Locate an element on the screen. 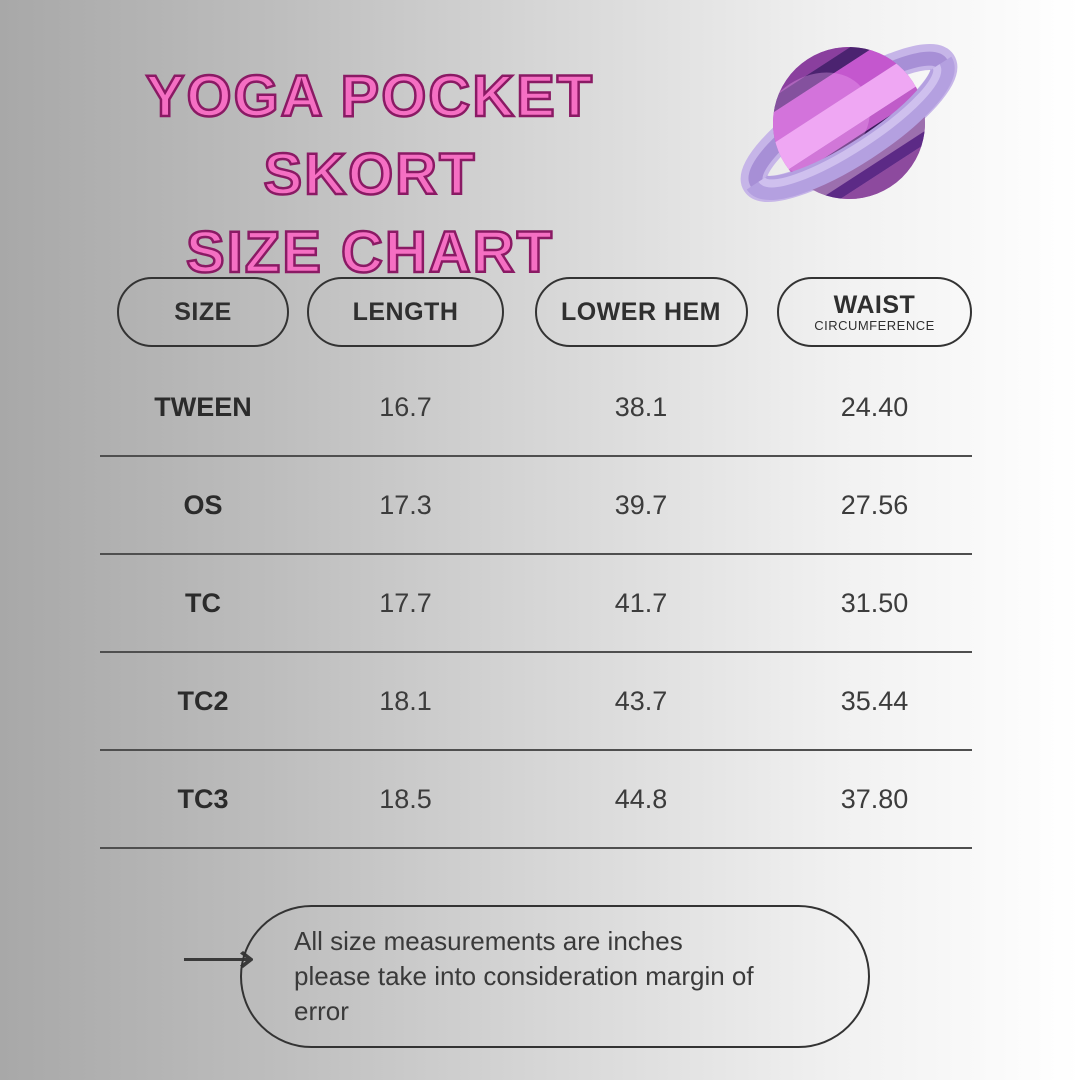 The image size is (1080, 1080). note-line-2: please take into consideration margin of is located at coordinates (524, 976).